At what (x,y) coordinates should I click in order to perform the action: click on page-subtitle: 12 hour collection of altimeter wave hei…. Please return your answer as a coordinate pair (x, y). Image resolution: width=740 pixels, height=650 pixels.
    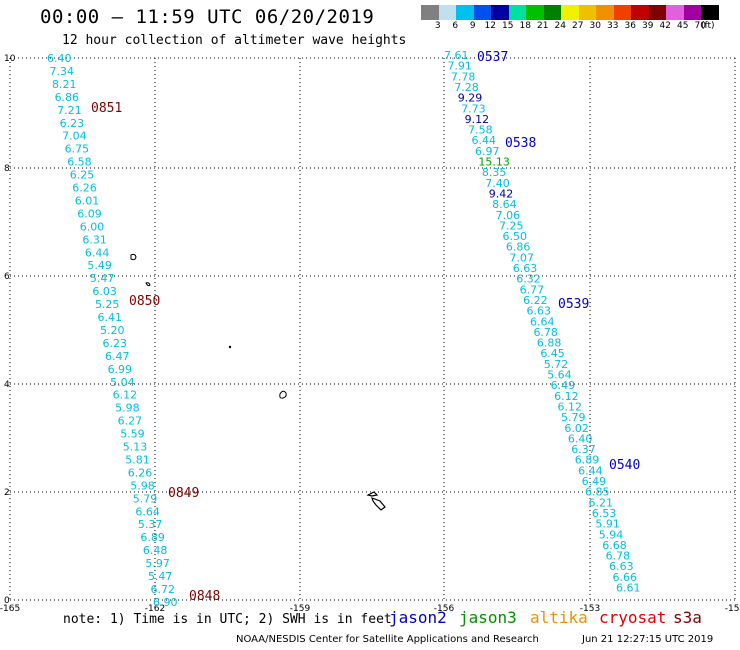
    Looking at the image, I should click on (234, 40).